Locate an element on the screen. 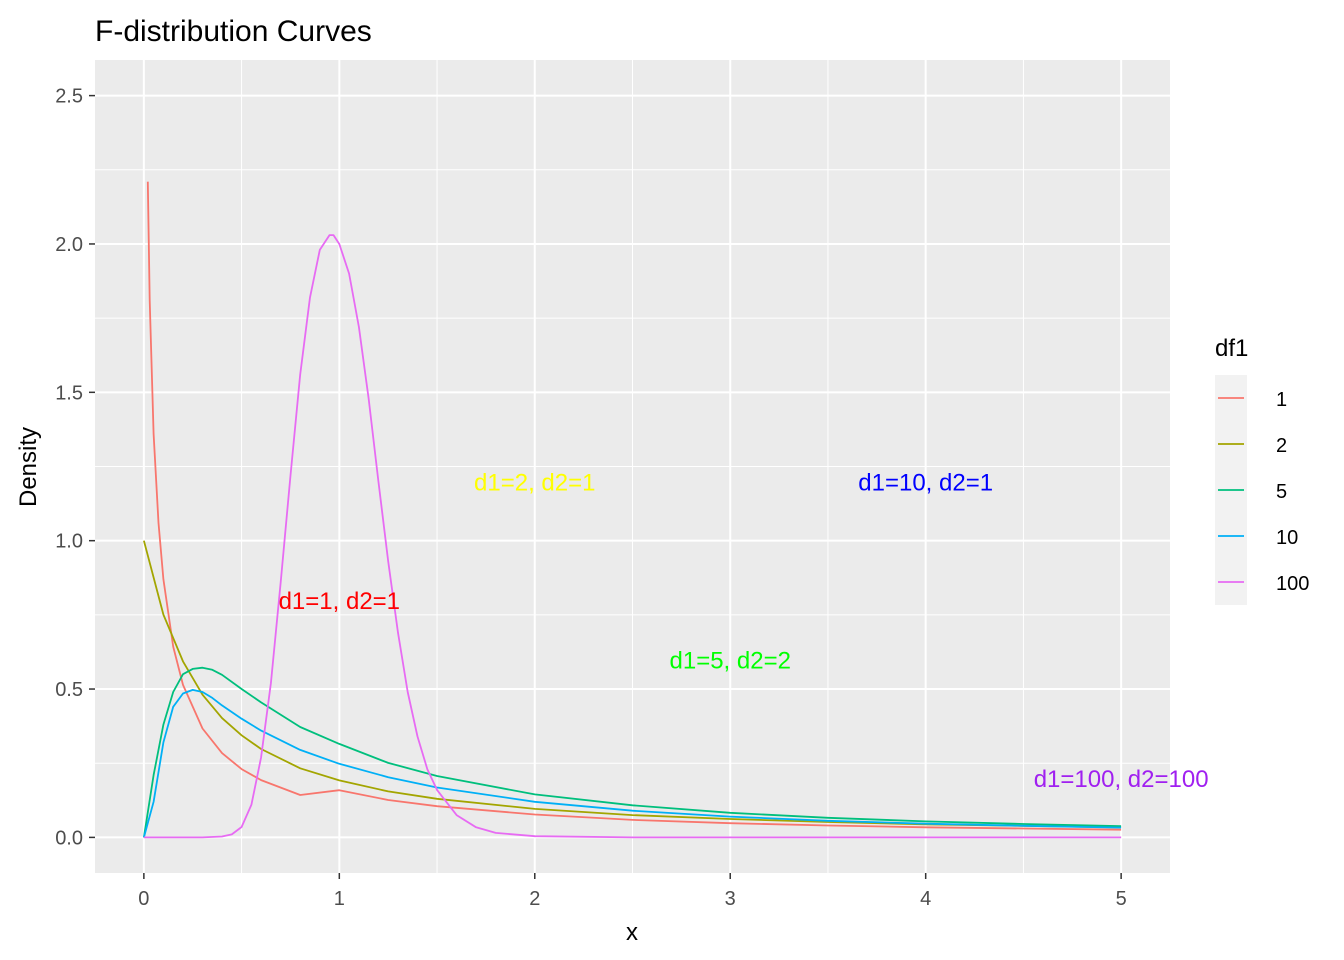 Image resolution: width=1344 pixels, height=960 pixels. x-tick-label: 4 is located at coordinates (925, 899).